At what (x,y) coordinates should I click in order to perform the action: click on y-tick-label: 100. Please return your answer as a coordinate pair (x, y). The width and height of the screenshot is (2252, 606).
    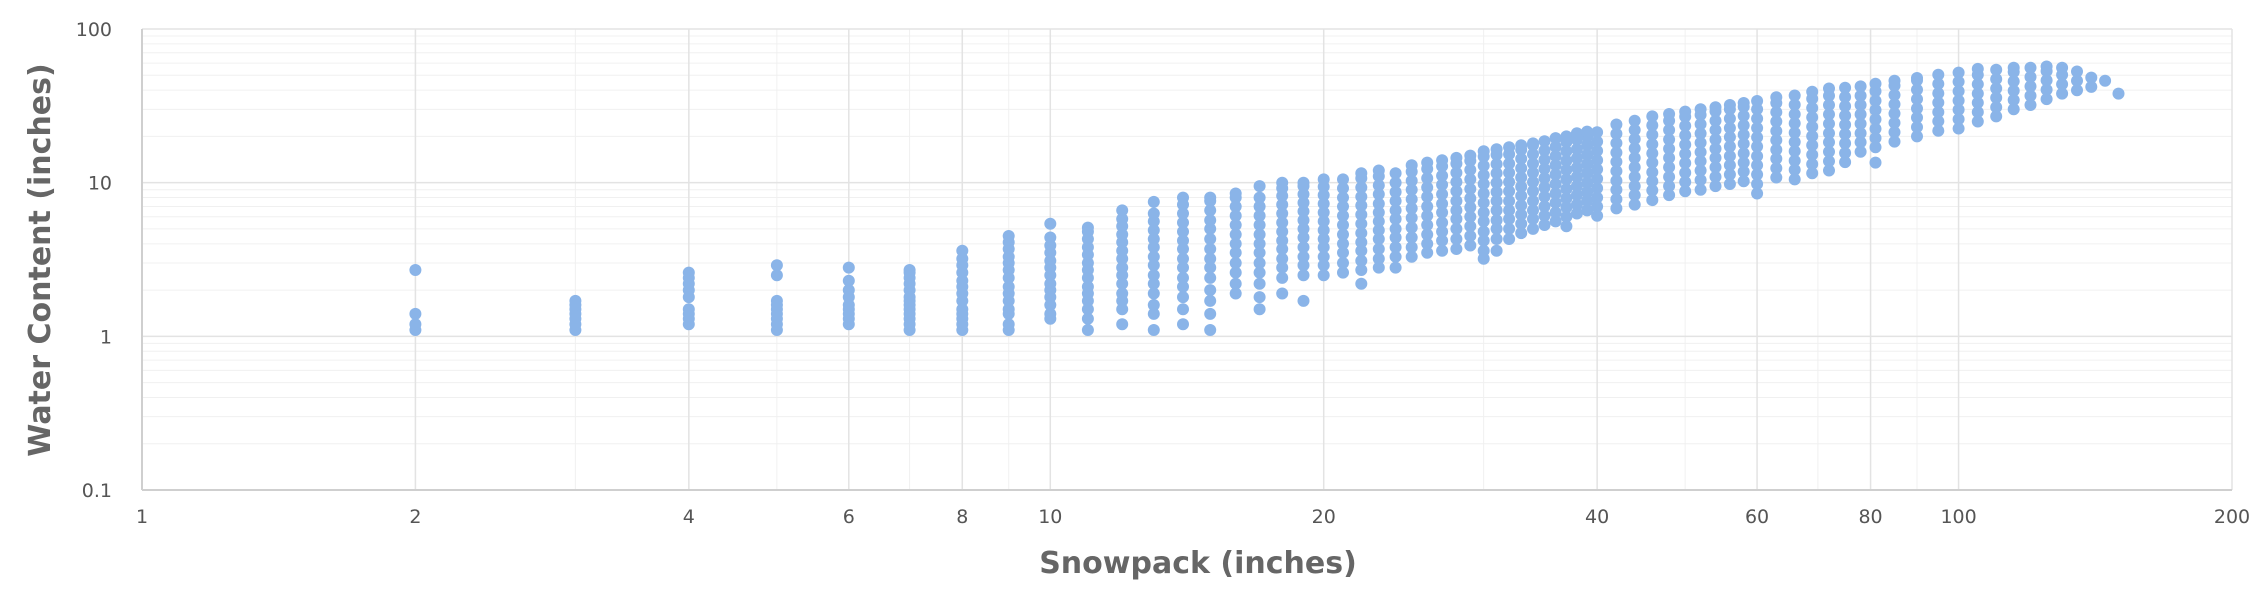
    Looking at the image, I should click on (94, 30).